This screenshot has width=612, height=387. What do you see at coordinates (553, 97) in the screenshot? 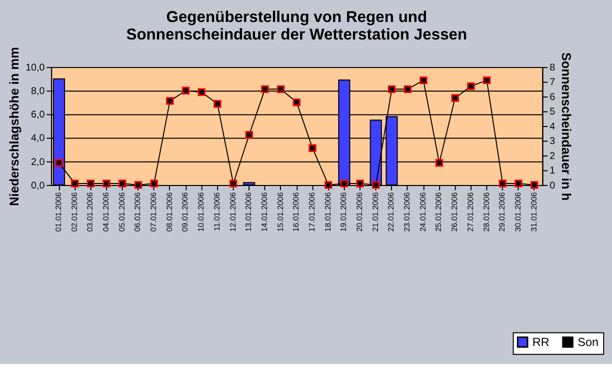
I see `y2-tick-label: 6` at bounding box center [553, 97].